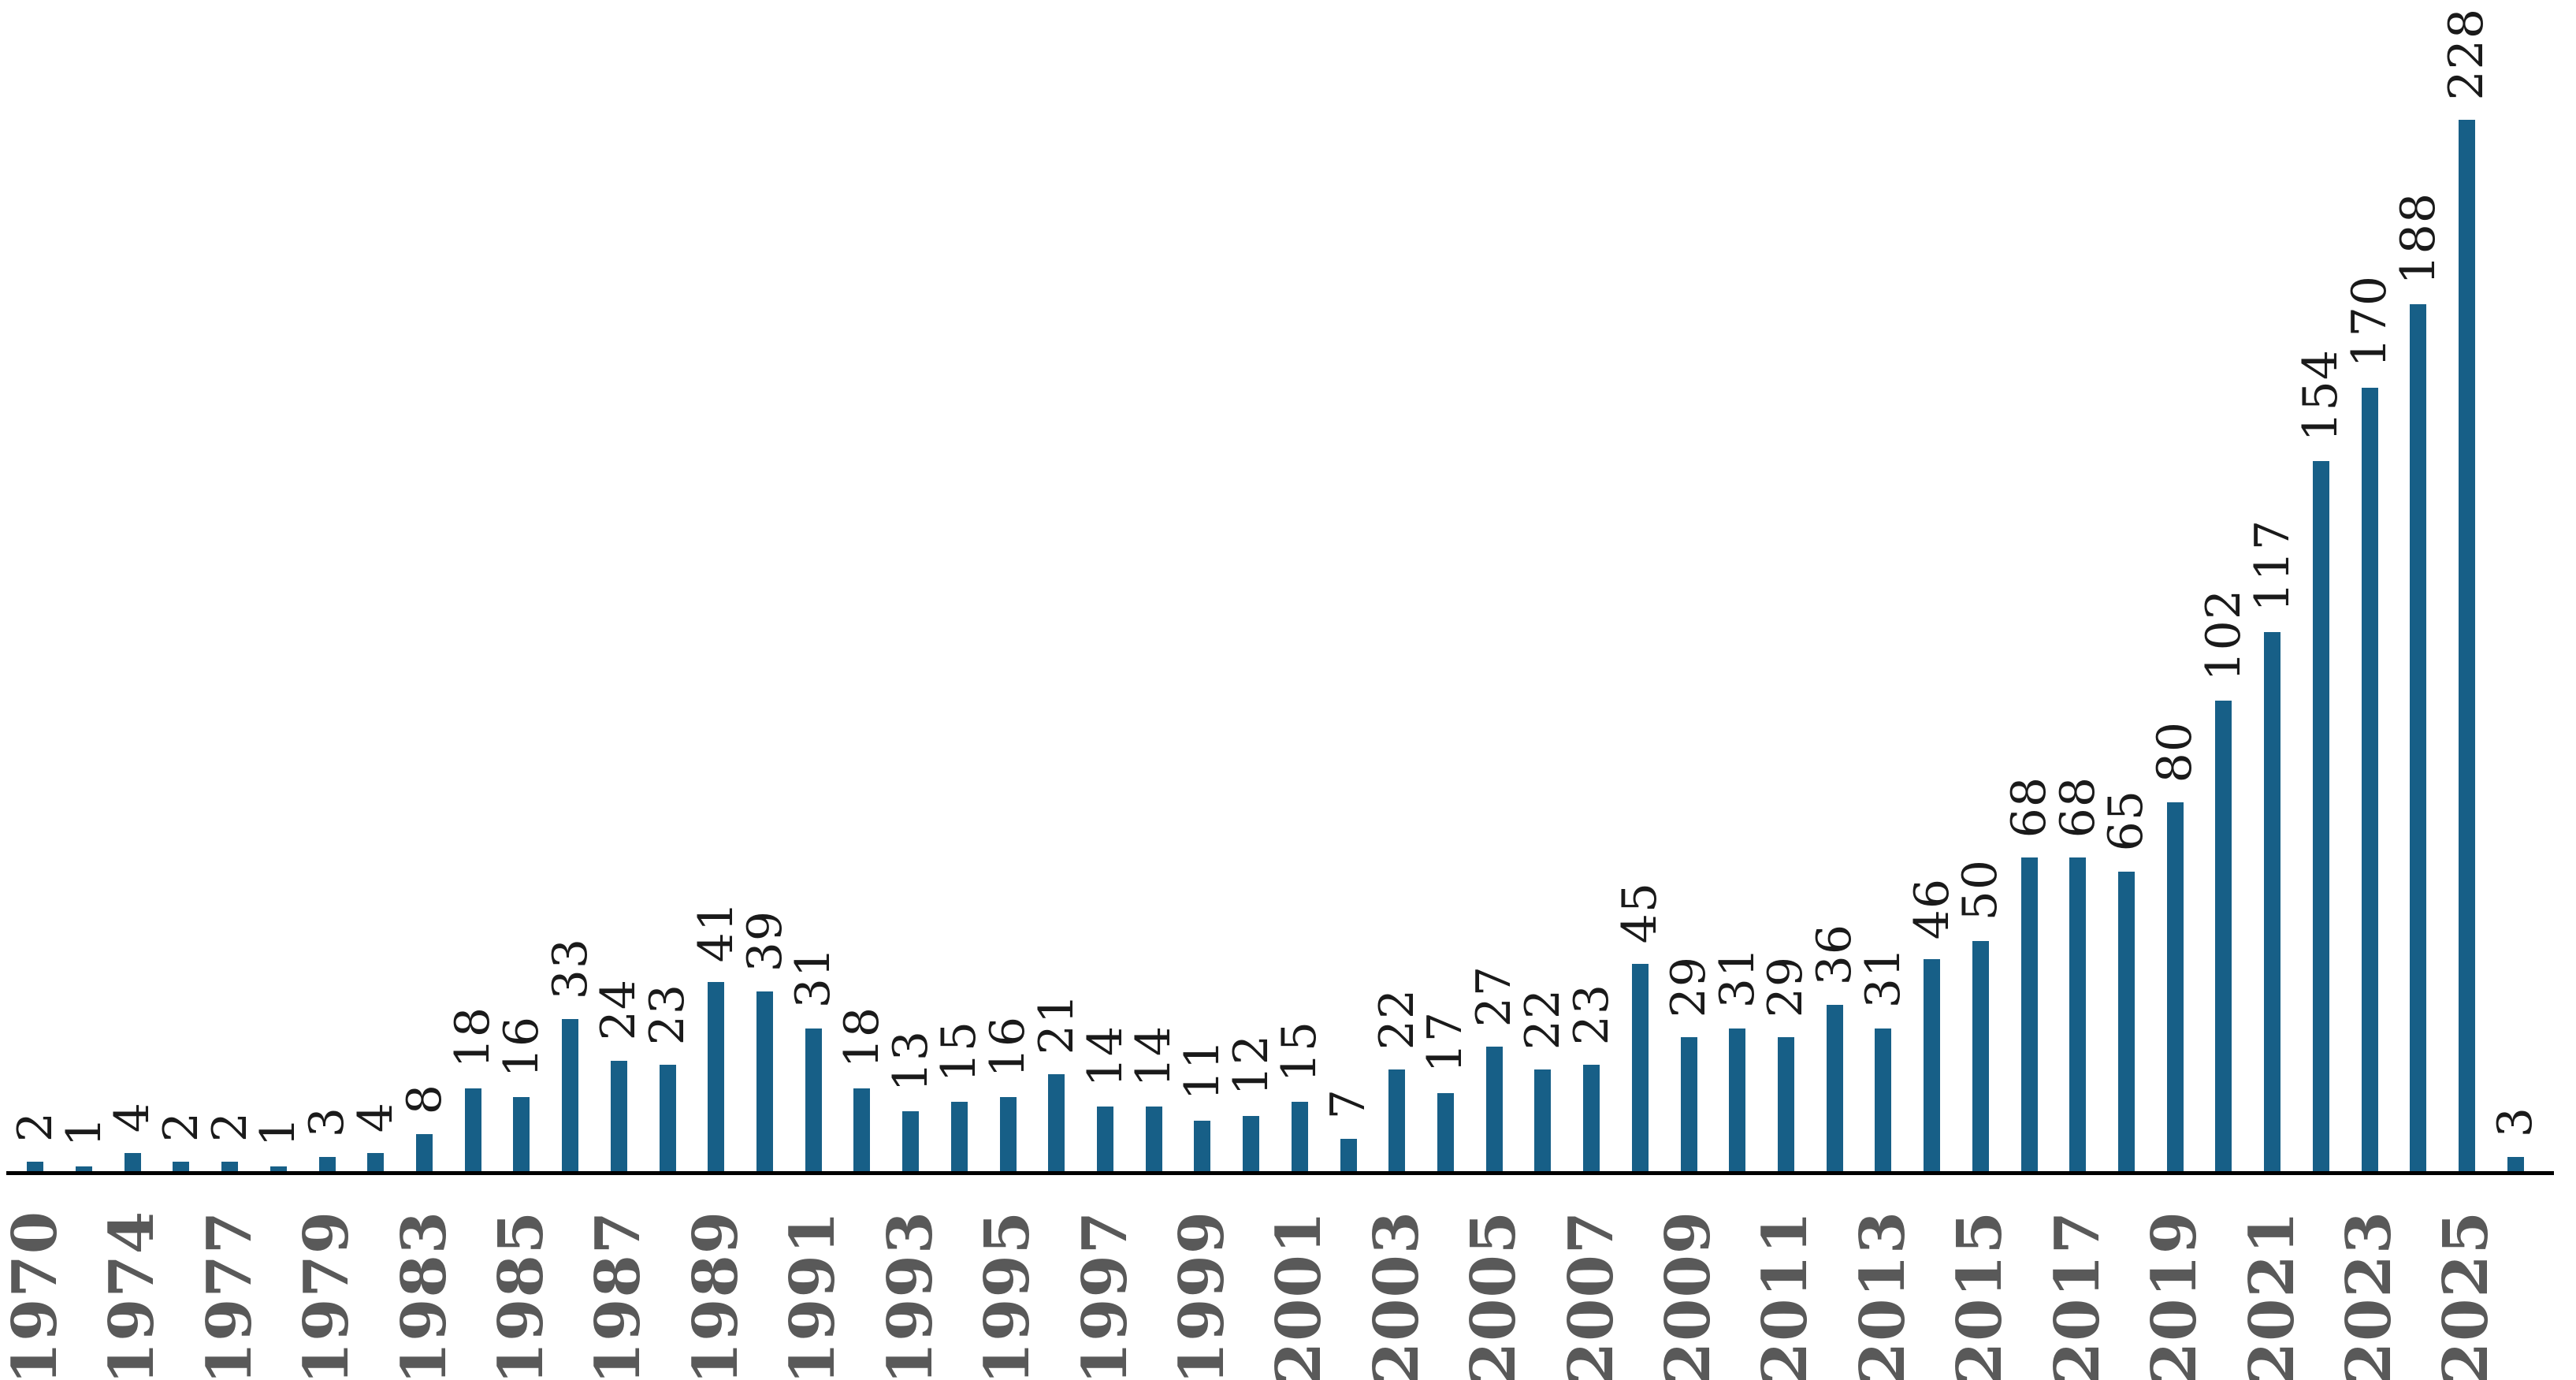 This screenshot has height=1380, width=2576. I want to click on bar-value-label: 46, so click(1932, 908).